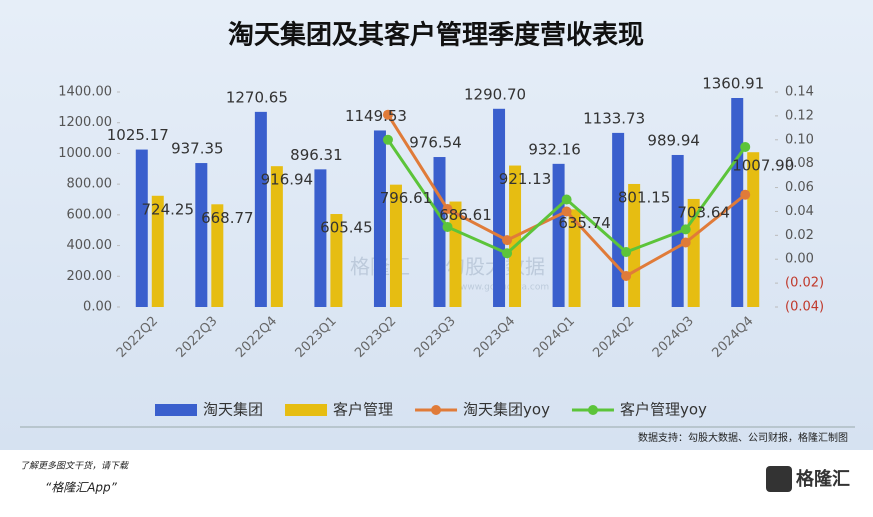 This screenshot has height=517, width=873. Describe the element at coordinates (799, 115) in the screenshot. I see `y2-tick-label: 0.12` at that location.